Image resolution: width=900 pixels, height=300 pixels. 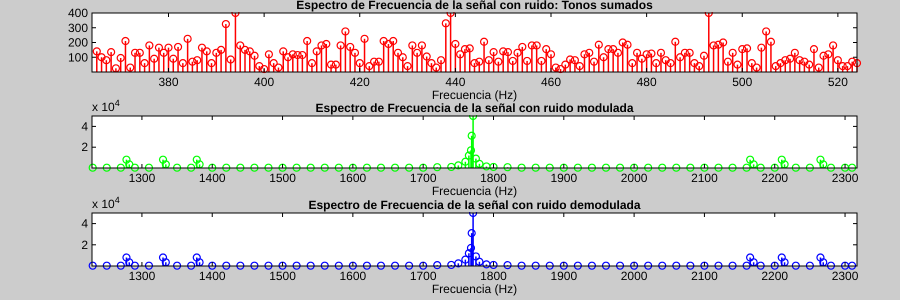 What do you see at coordinates (78, 43) in the screenshot?
I see `y-tick-label: 200` at bounding box center [78, 43].